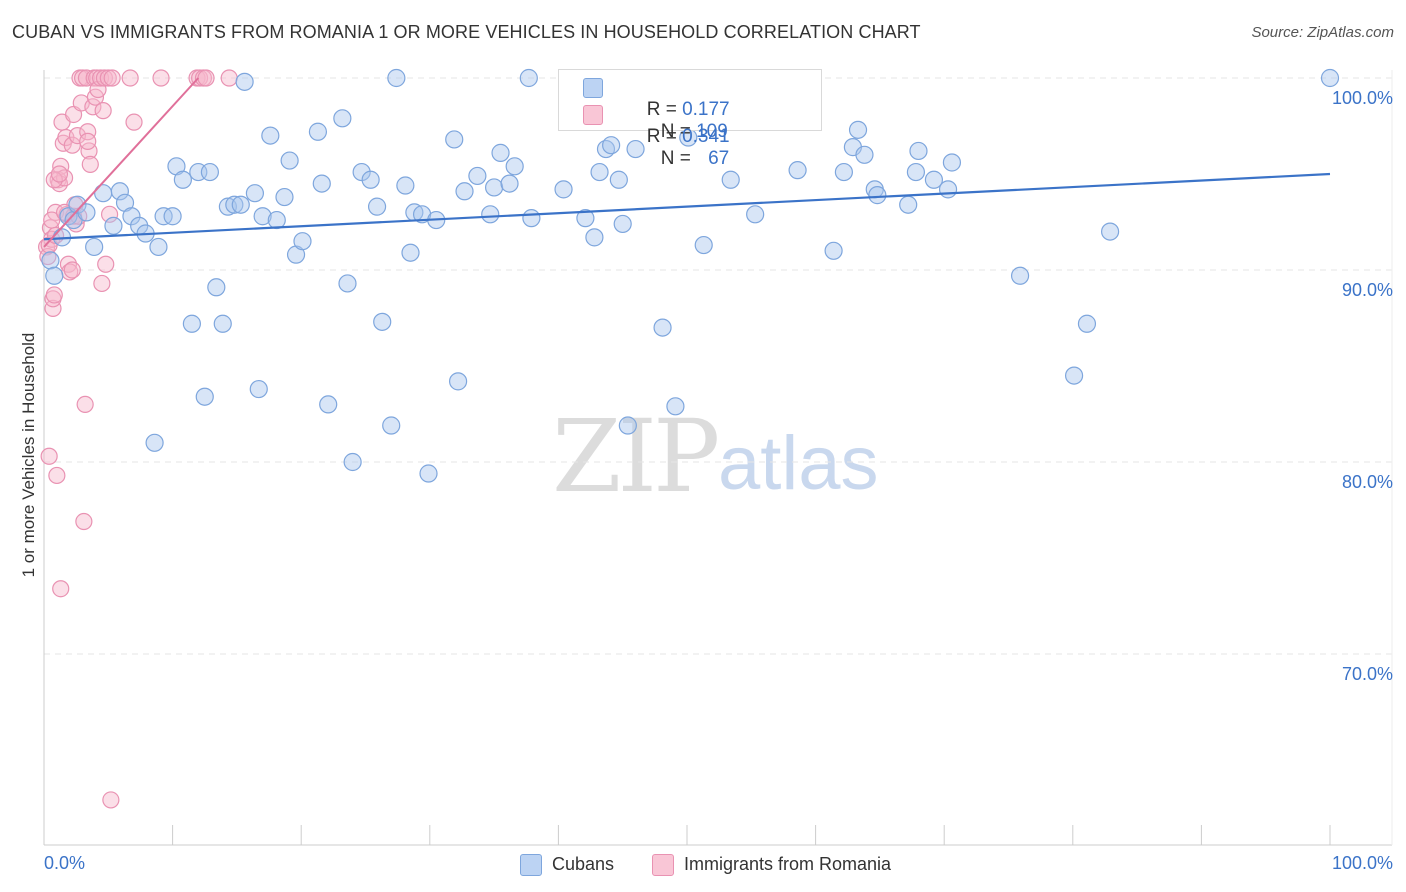 The height and width of the screenshot is (892, 1406). Describe the element at coordinates (788, 864) in the screenshot. I see `romania-legend-label: Immigrants from Romania` at that location.